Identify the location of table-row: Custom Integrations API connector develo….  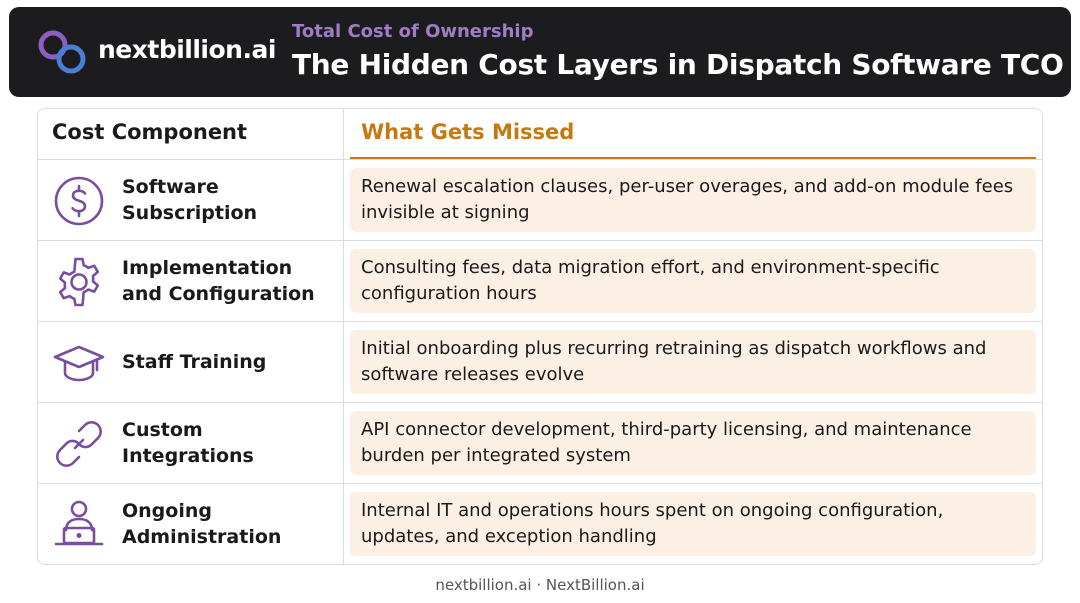
(540, 443).